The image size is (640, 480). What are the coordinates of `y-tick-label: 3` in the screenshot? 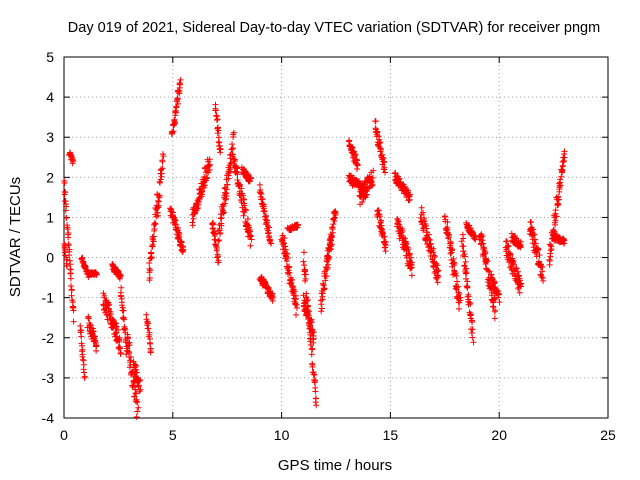 It's located at (50, 137).